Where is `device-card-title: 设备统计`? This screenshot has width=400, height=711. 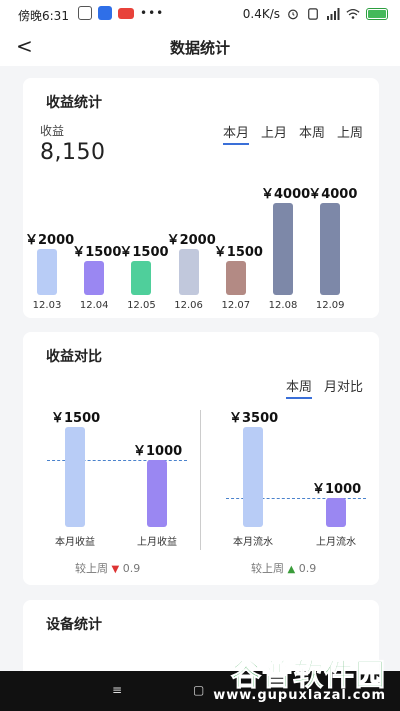 device-card-title: 设备统计 is located at coordinates (74, 625).